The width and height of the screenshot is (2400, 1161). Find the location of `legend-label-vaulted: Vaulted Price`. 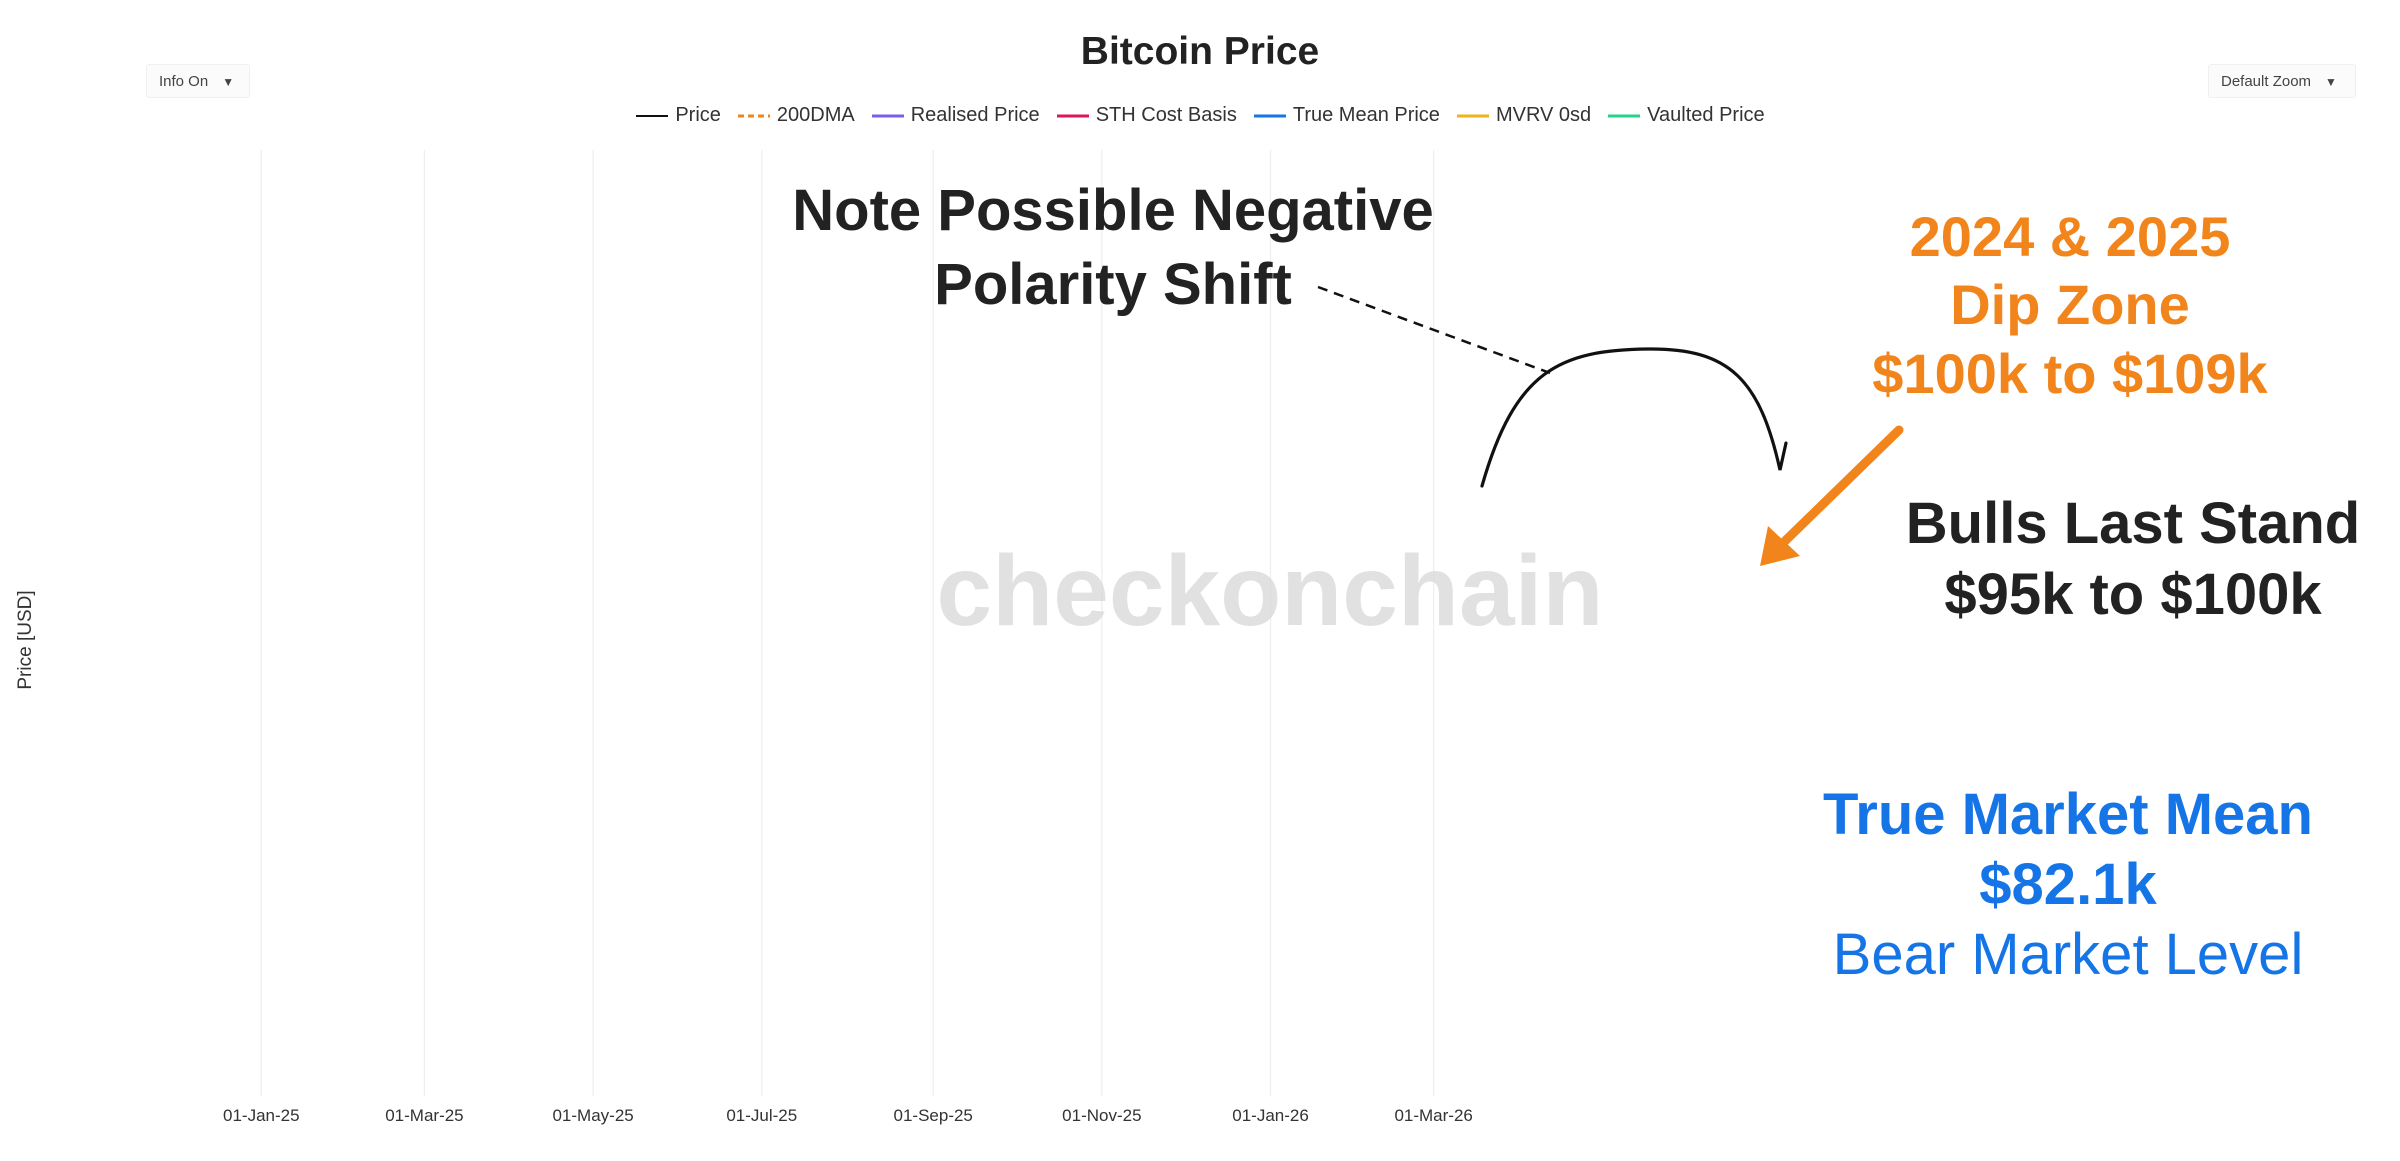

legend-label-vaulted: Vaulted Price is located at coordinates (1706, 115).